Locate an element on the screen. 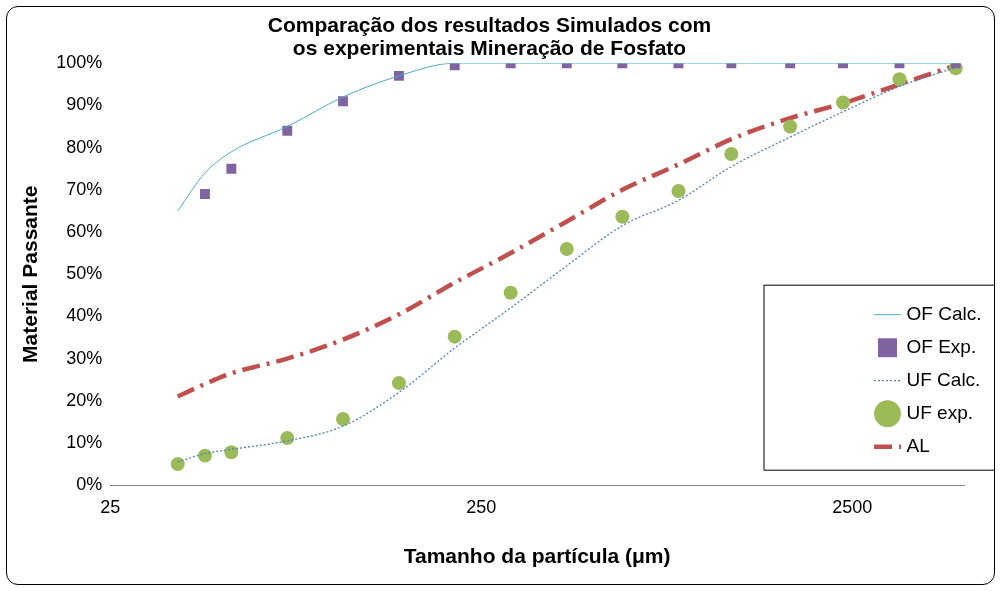 Image resolution: width=1001 pixels, height=591 pixels. y-tick-label: 0% is located at coordinates (89, 484).